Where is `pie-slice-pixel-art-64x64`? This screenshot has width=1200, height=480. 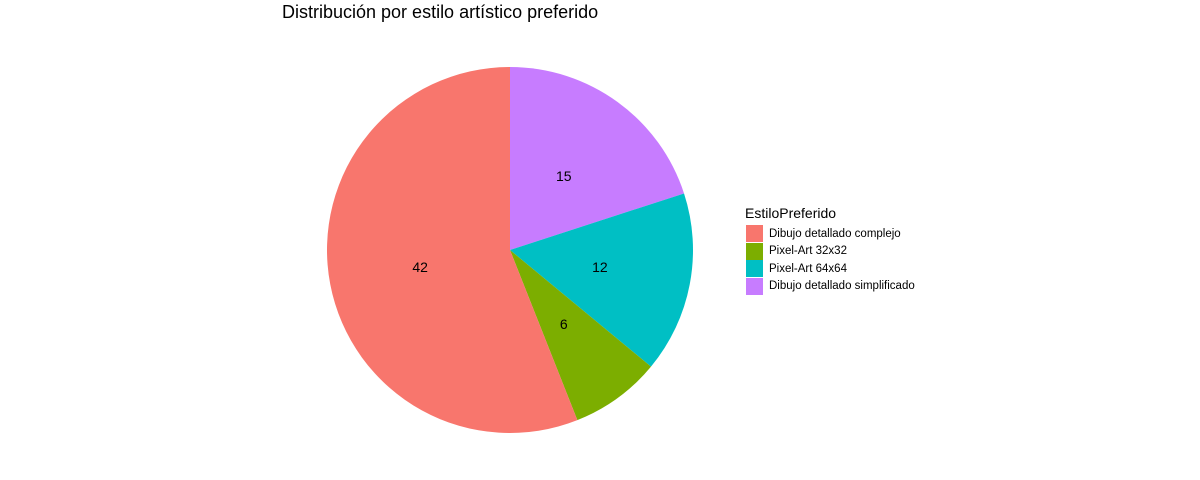 pie-slice-pixel-art-64x64 is located at coordinates (601, 280).